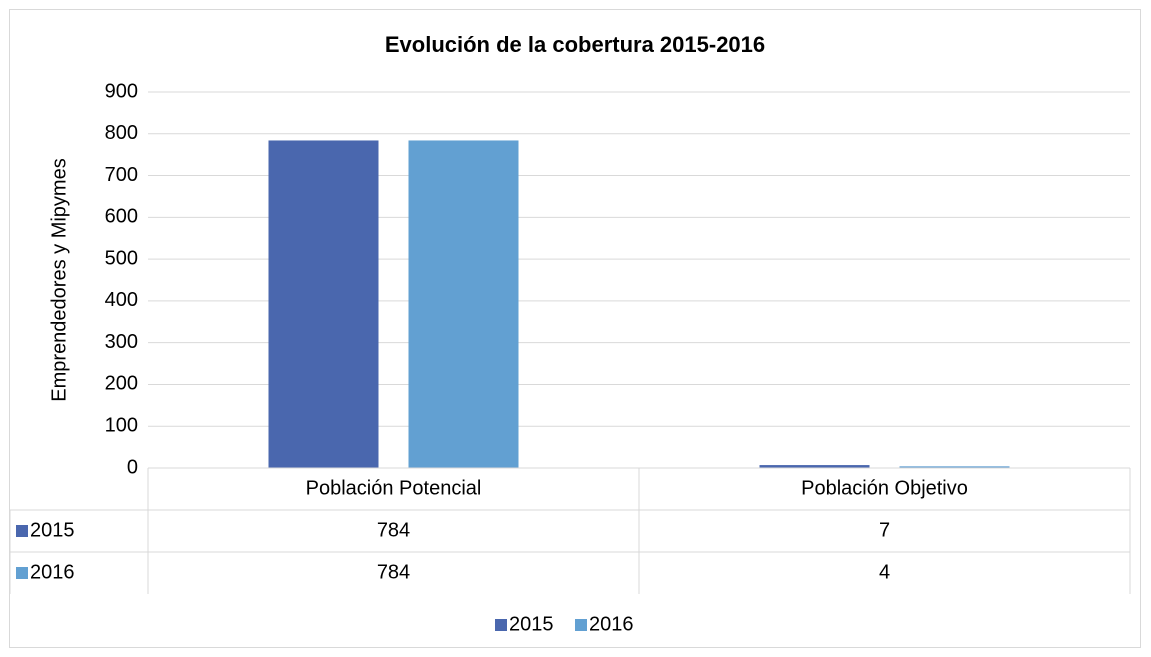  I want to click on table-series-name: 2015, so click(52, 530).